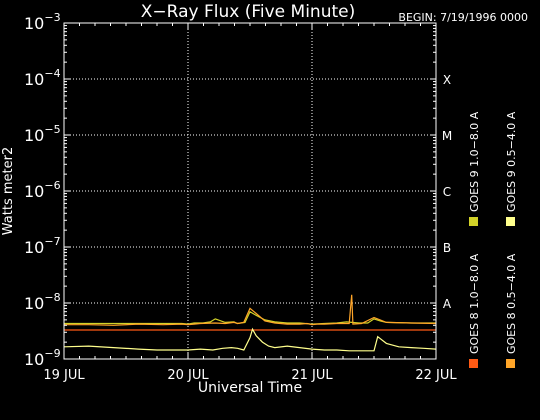 This screenshot has height=420, width=540. What do you see at coordinates (447, 136) in the screenshot?
I see `flare-class-label: M` at bounding box center [447, 136].